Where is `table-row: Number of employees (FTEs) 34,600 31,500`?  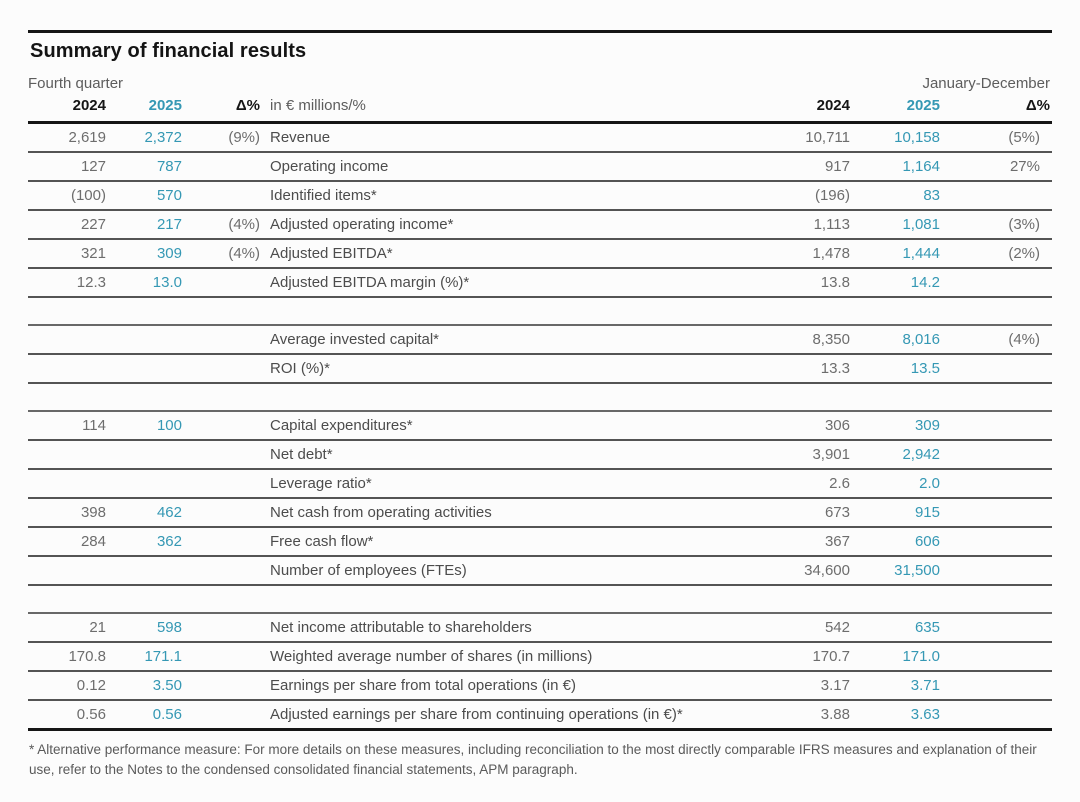
table-row: Number of employees (FTEs) 34,600 31,500 is located at coordinates (540, 571).